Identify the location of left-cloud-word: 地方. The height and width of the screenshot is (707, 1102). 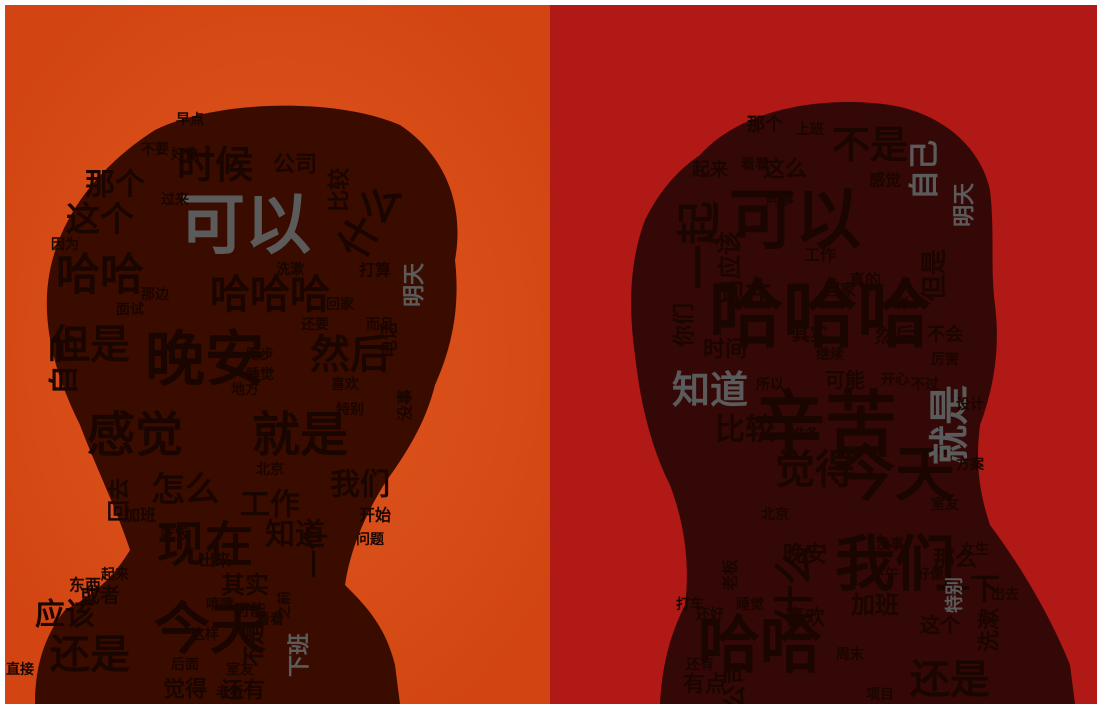
(245, 389).